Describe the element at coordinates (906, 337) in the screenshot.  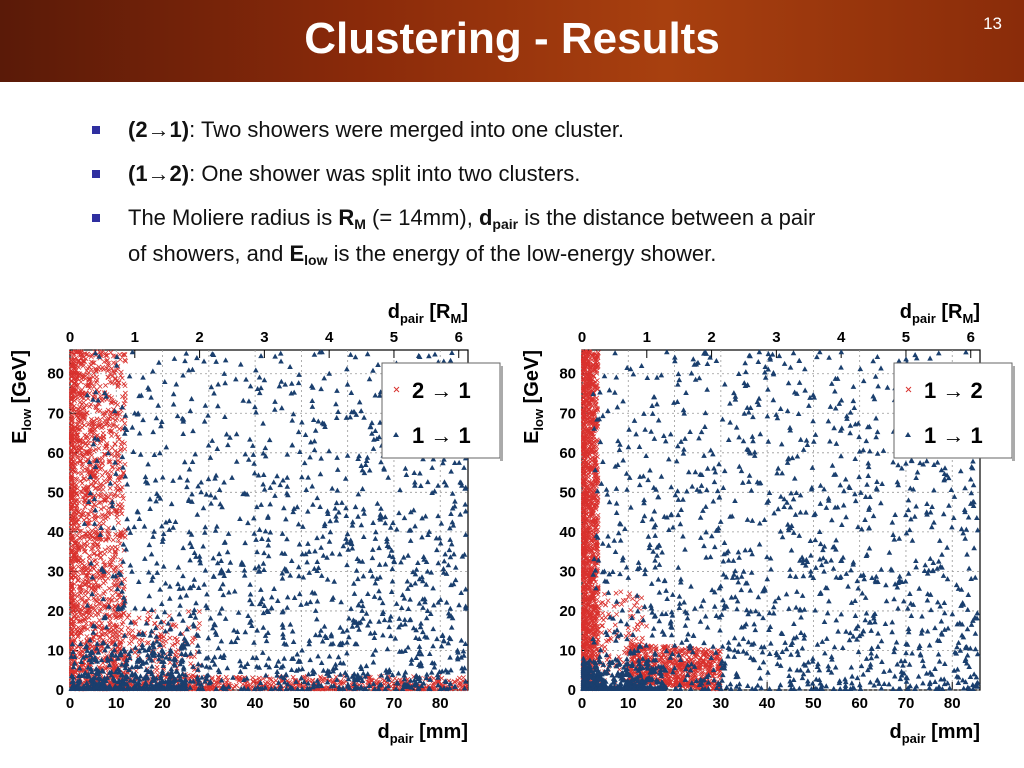
I see `top-tick-label: 5` at that location.